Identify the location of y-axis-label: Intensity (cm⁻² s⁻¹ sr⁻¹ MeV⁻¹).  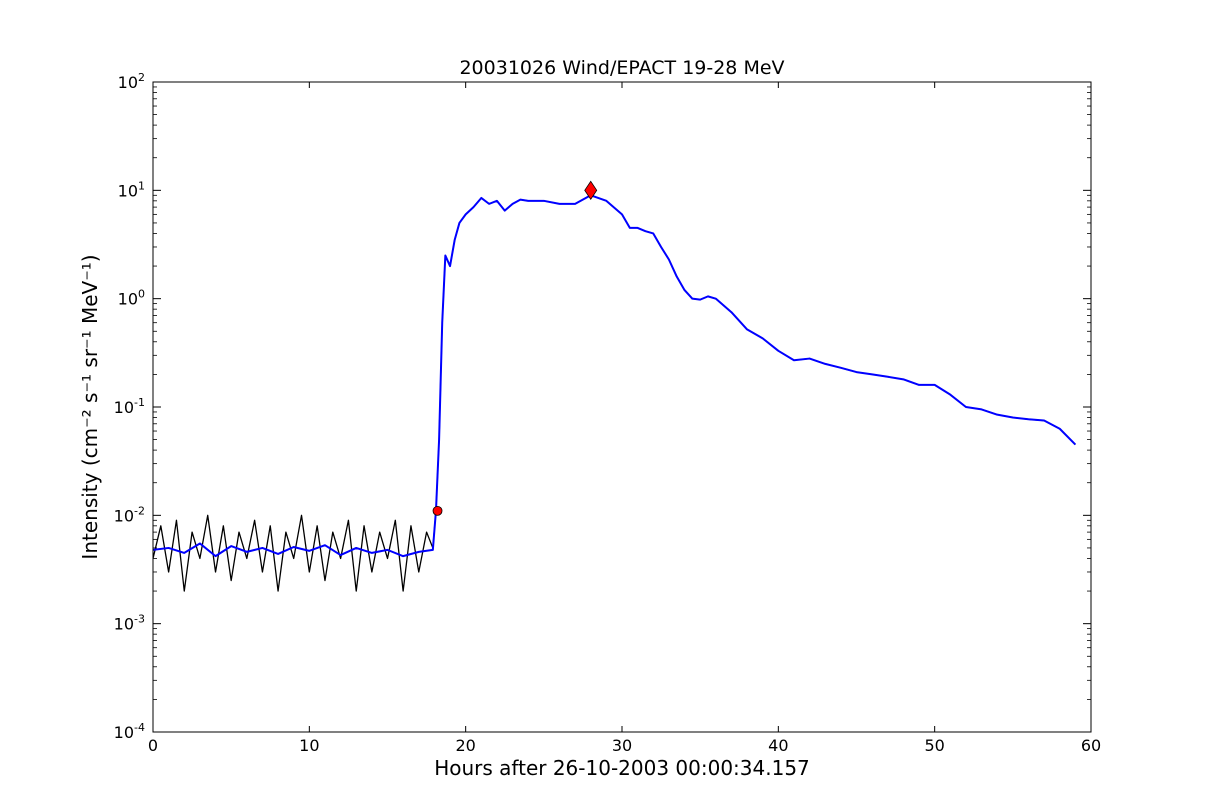
(90, 406).